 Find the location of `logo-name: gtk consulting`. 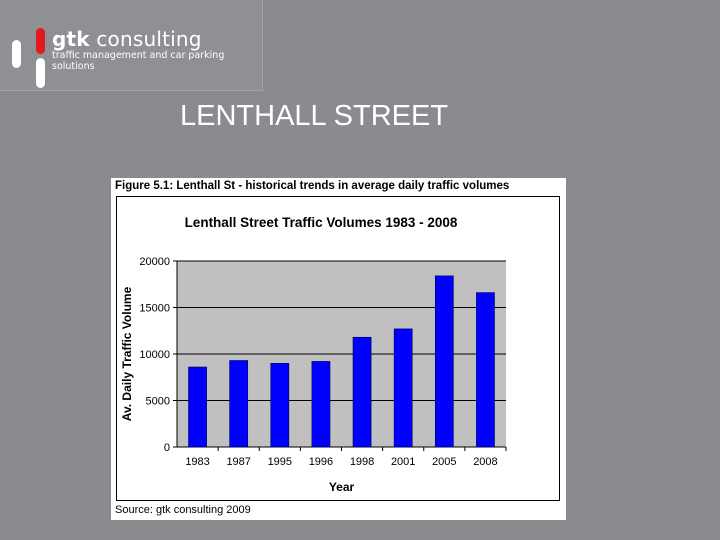

logo-name: gtk consulting is located at coordinates (127, 39).